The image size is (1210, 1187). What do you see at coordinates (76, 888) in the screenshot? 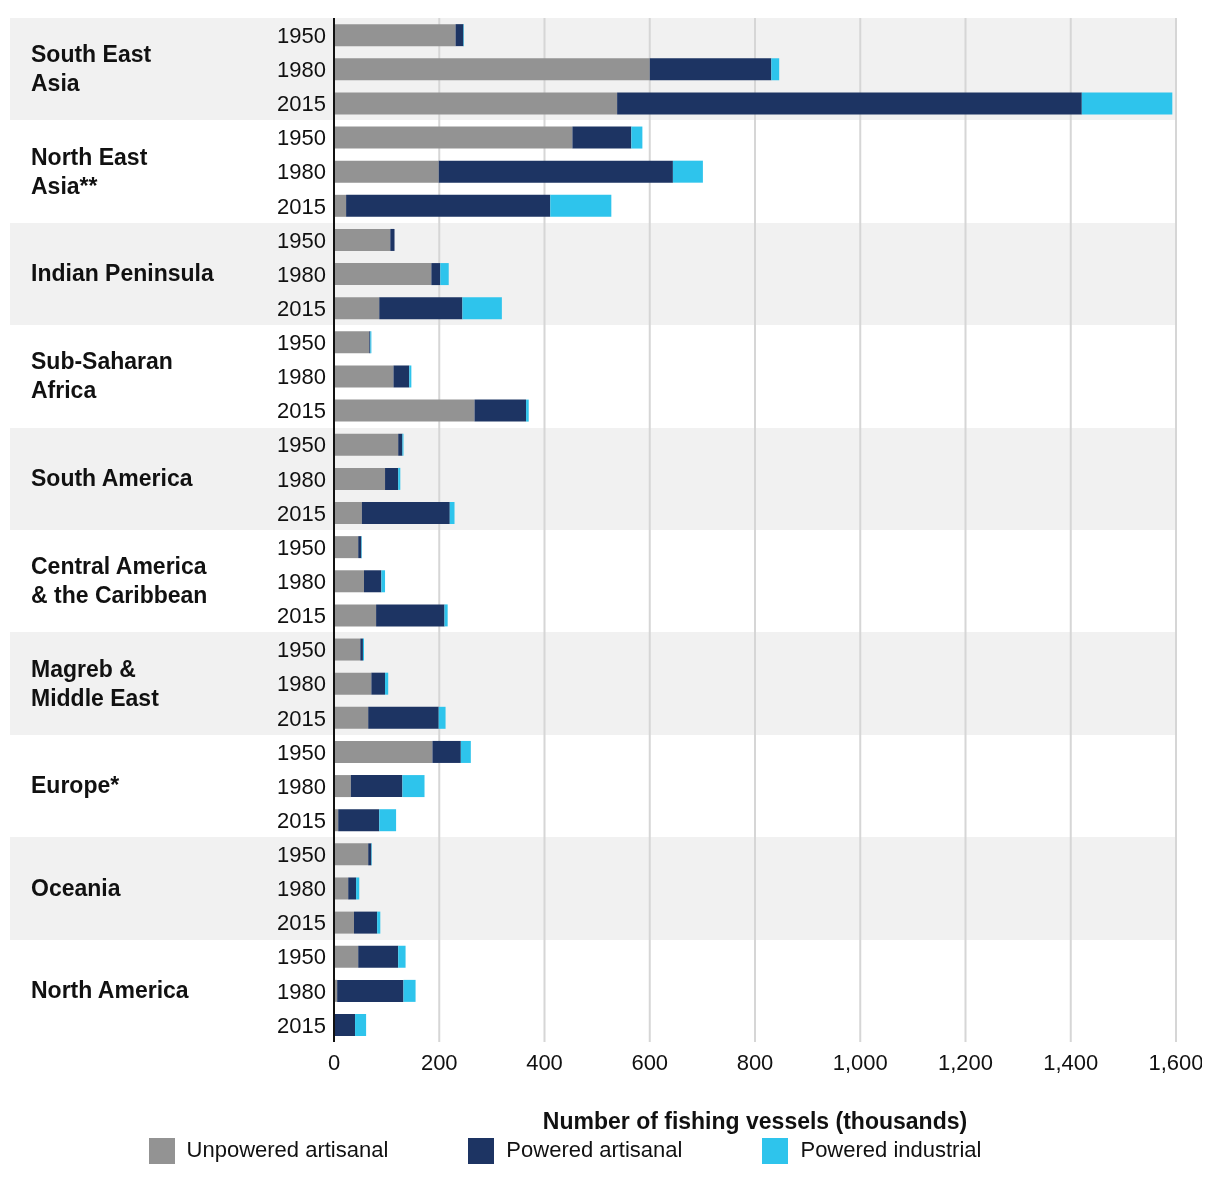
I see `text: Oceania` at bounding box center [76, 888].